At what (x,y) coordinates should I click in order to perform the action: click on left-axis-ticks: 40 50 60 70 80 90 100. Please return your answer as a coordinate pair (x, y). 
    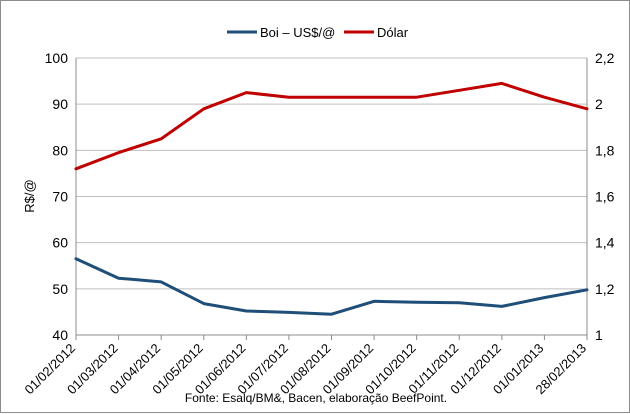
    Looking at the image, I should click on (57, 196).